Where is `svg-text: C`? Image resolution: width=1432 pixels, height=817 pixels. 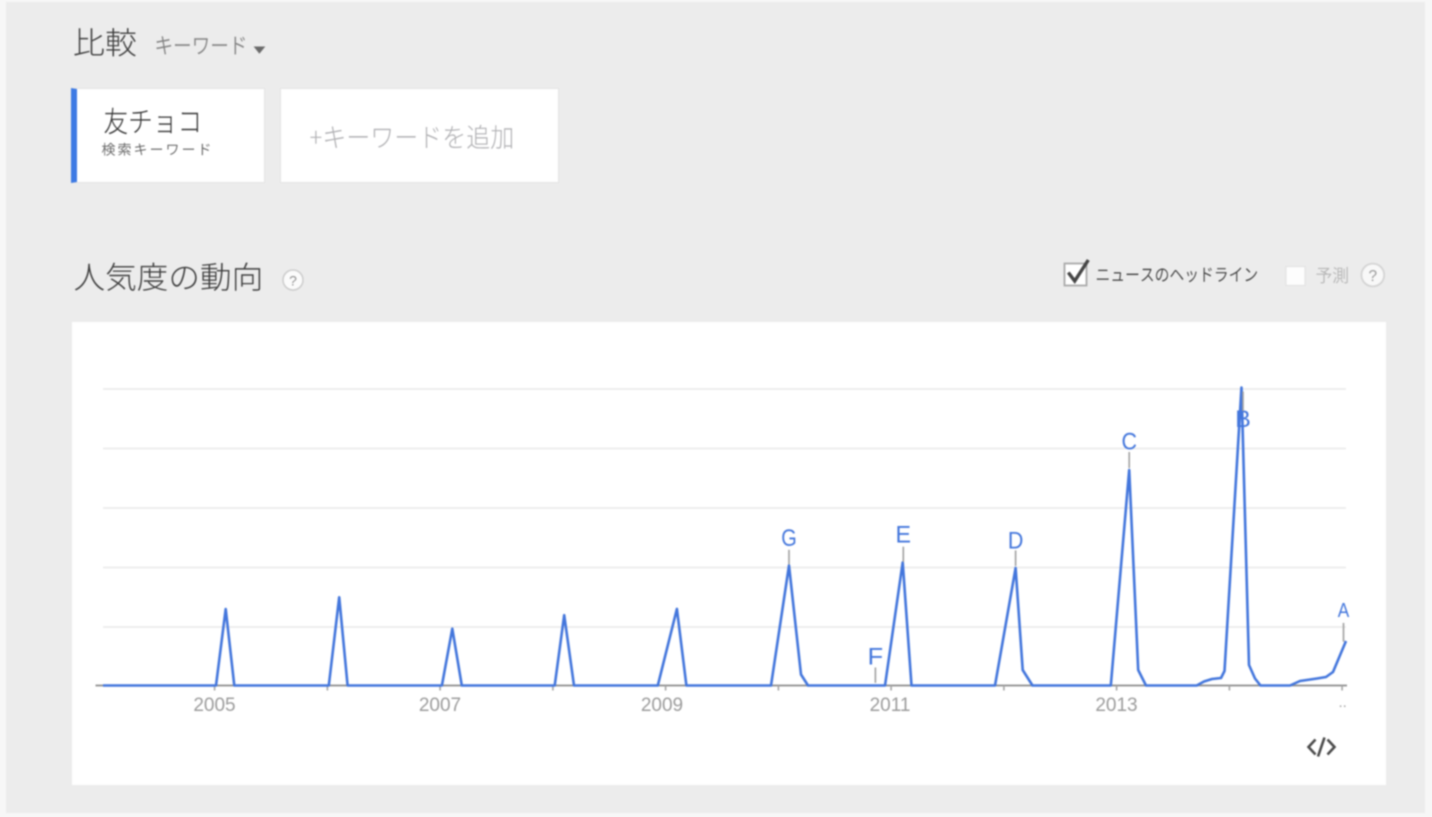
svg-text: C is located at coordinates (1129, 442).